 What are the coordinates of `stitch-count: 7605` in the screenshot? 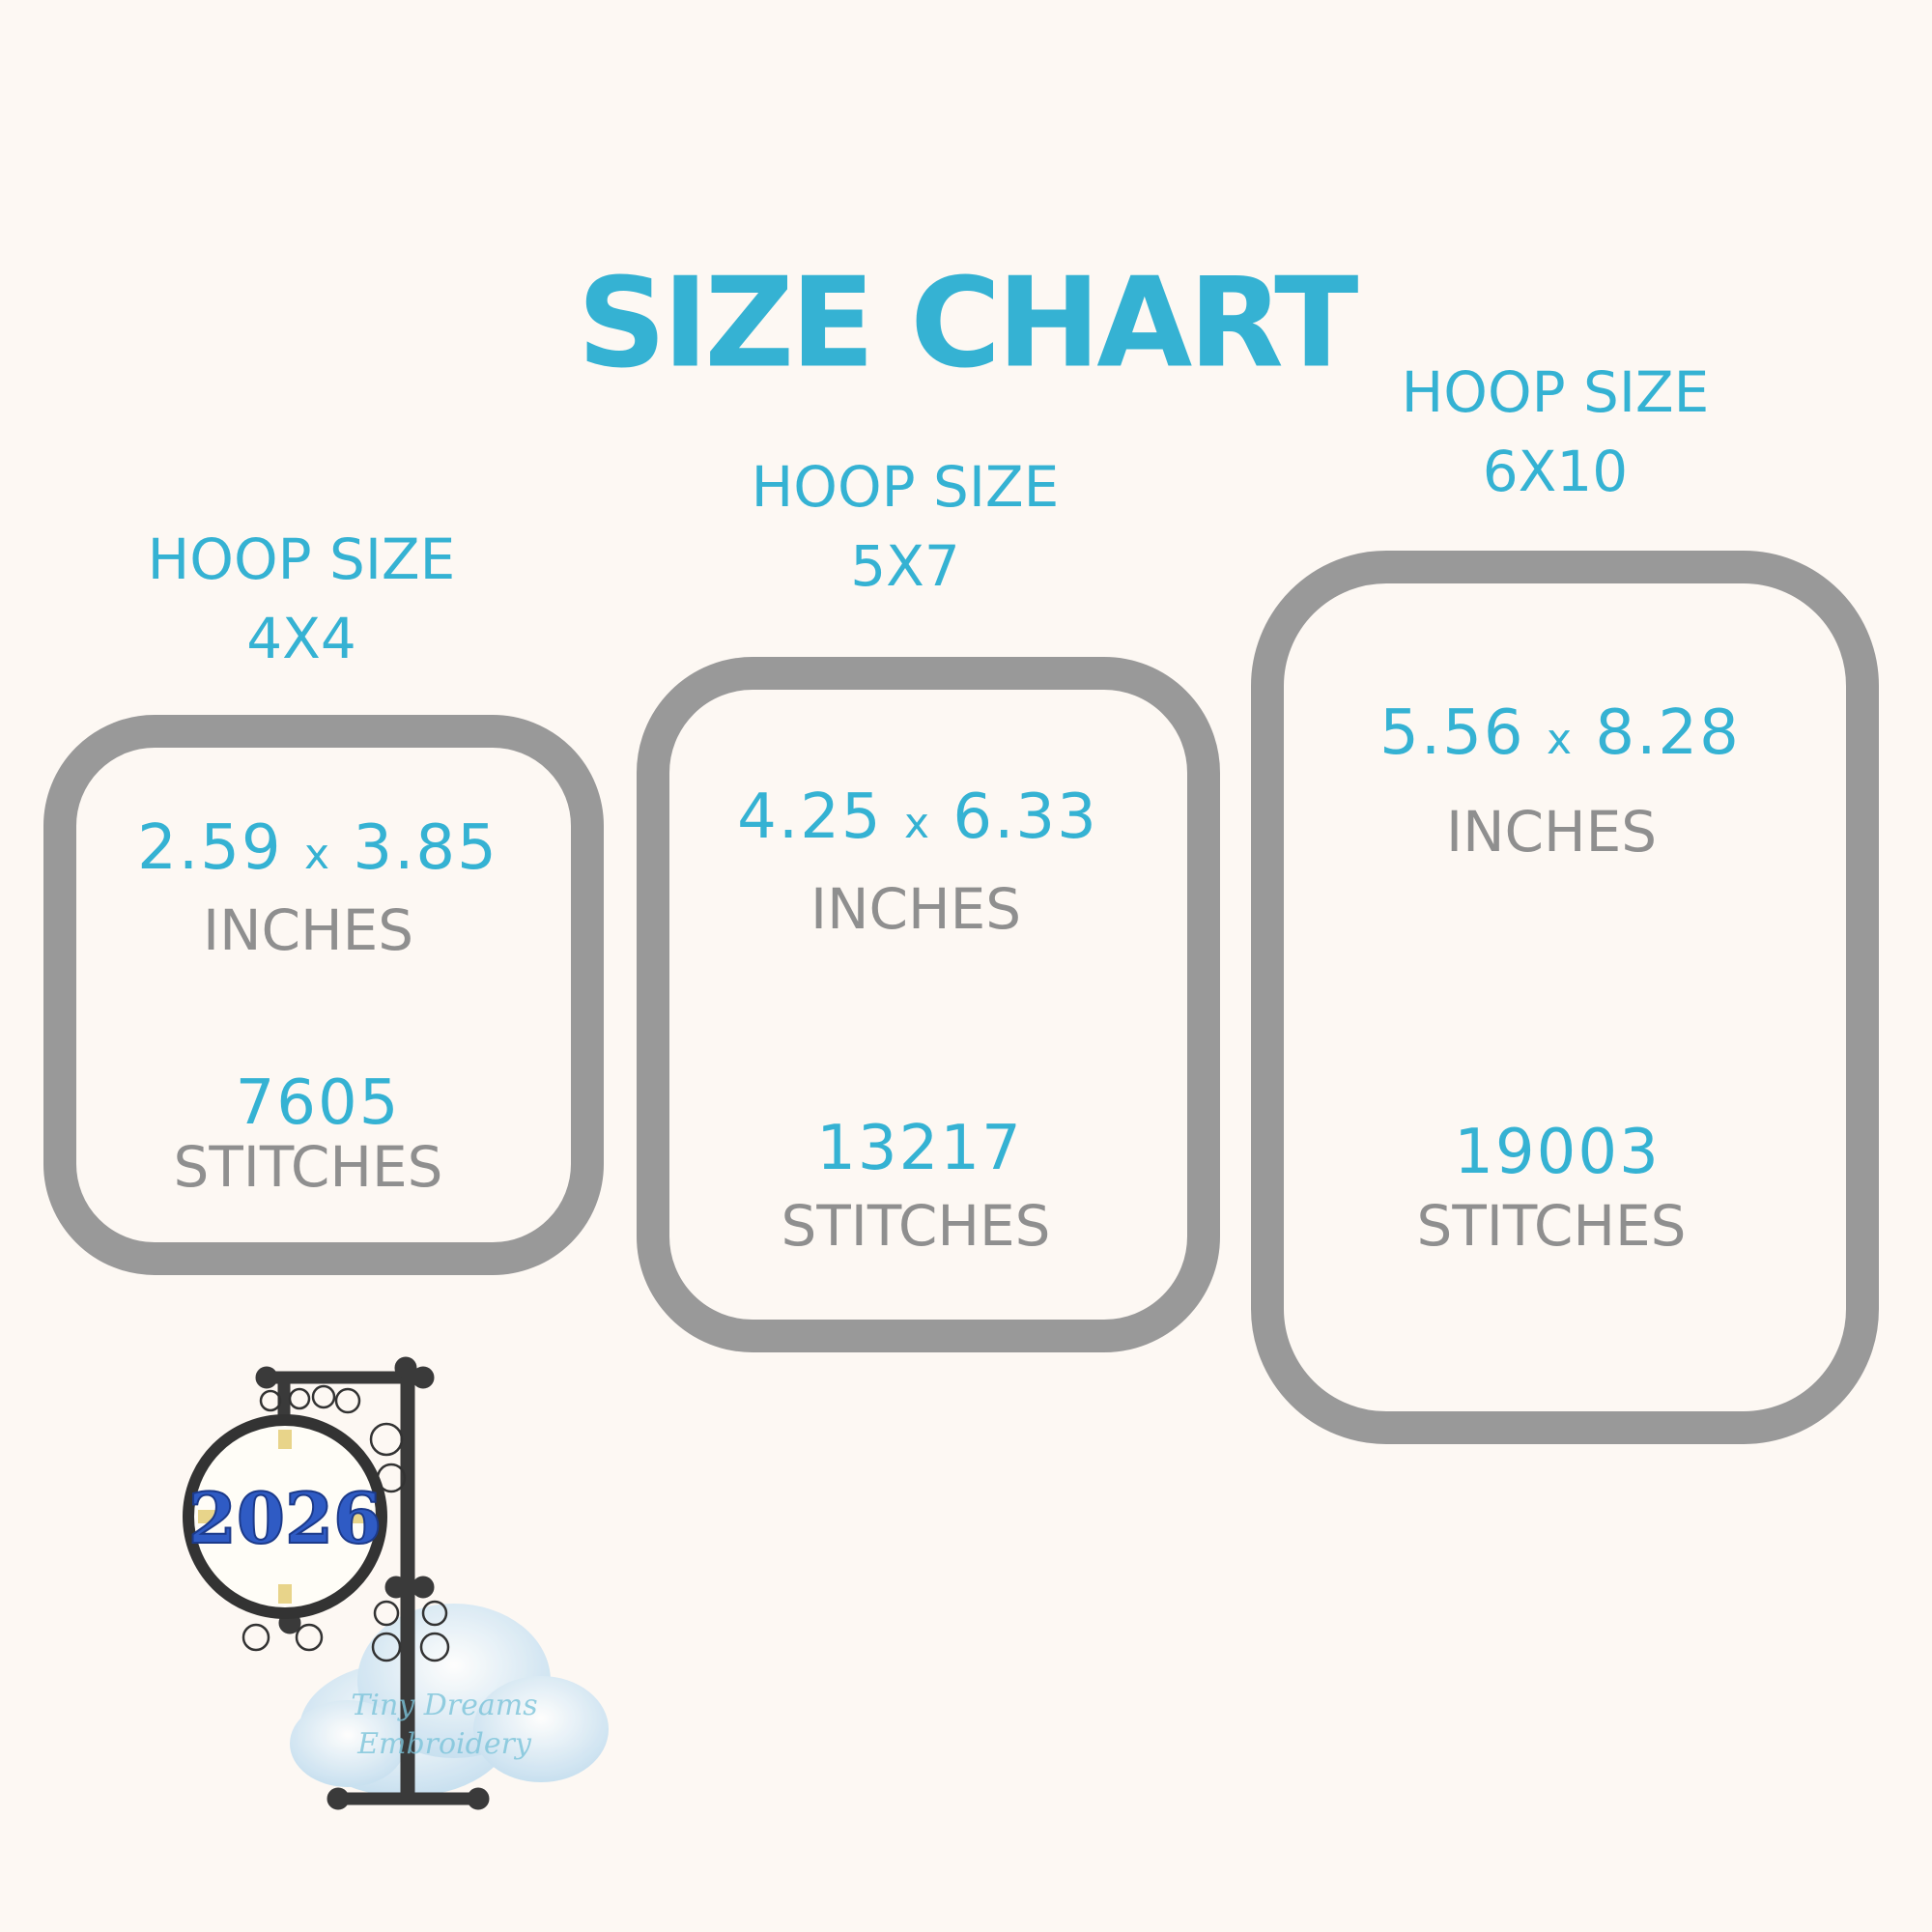 It's located at (318, 1103).